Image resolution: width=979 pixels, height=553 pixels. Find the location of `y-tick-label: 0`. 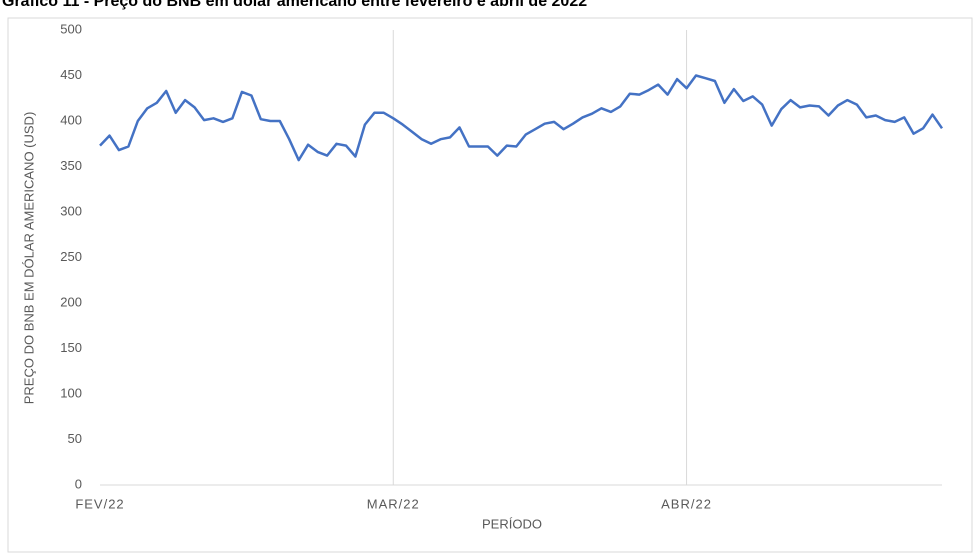

y-tick-label: 0 is located at coordinates (78, 483).